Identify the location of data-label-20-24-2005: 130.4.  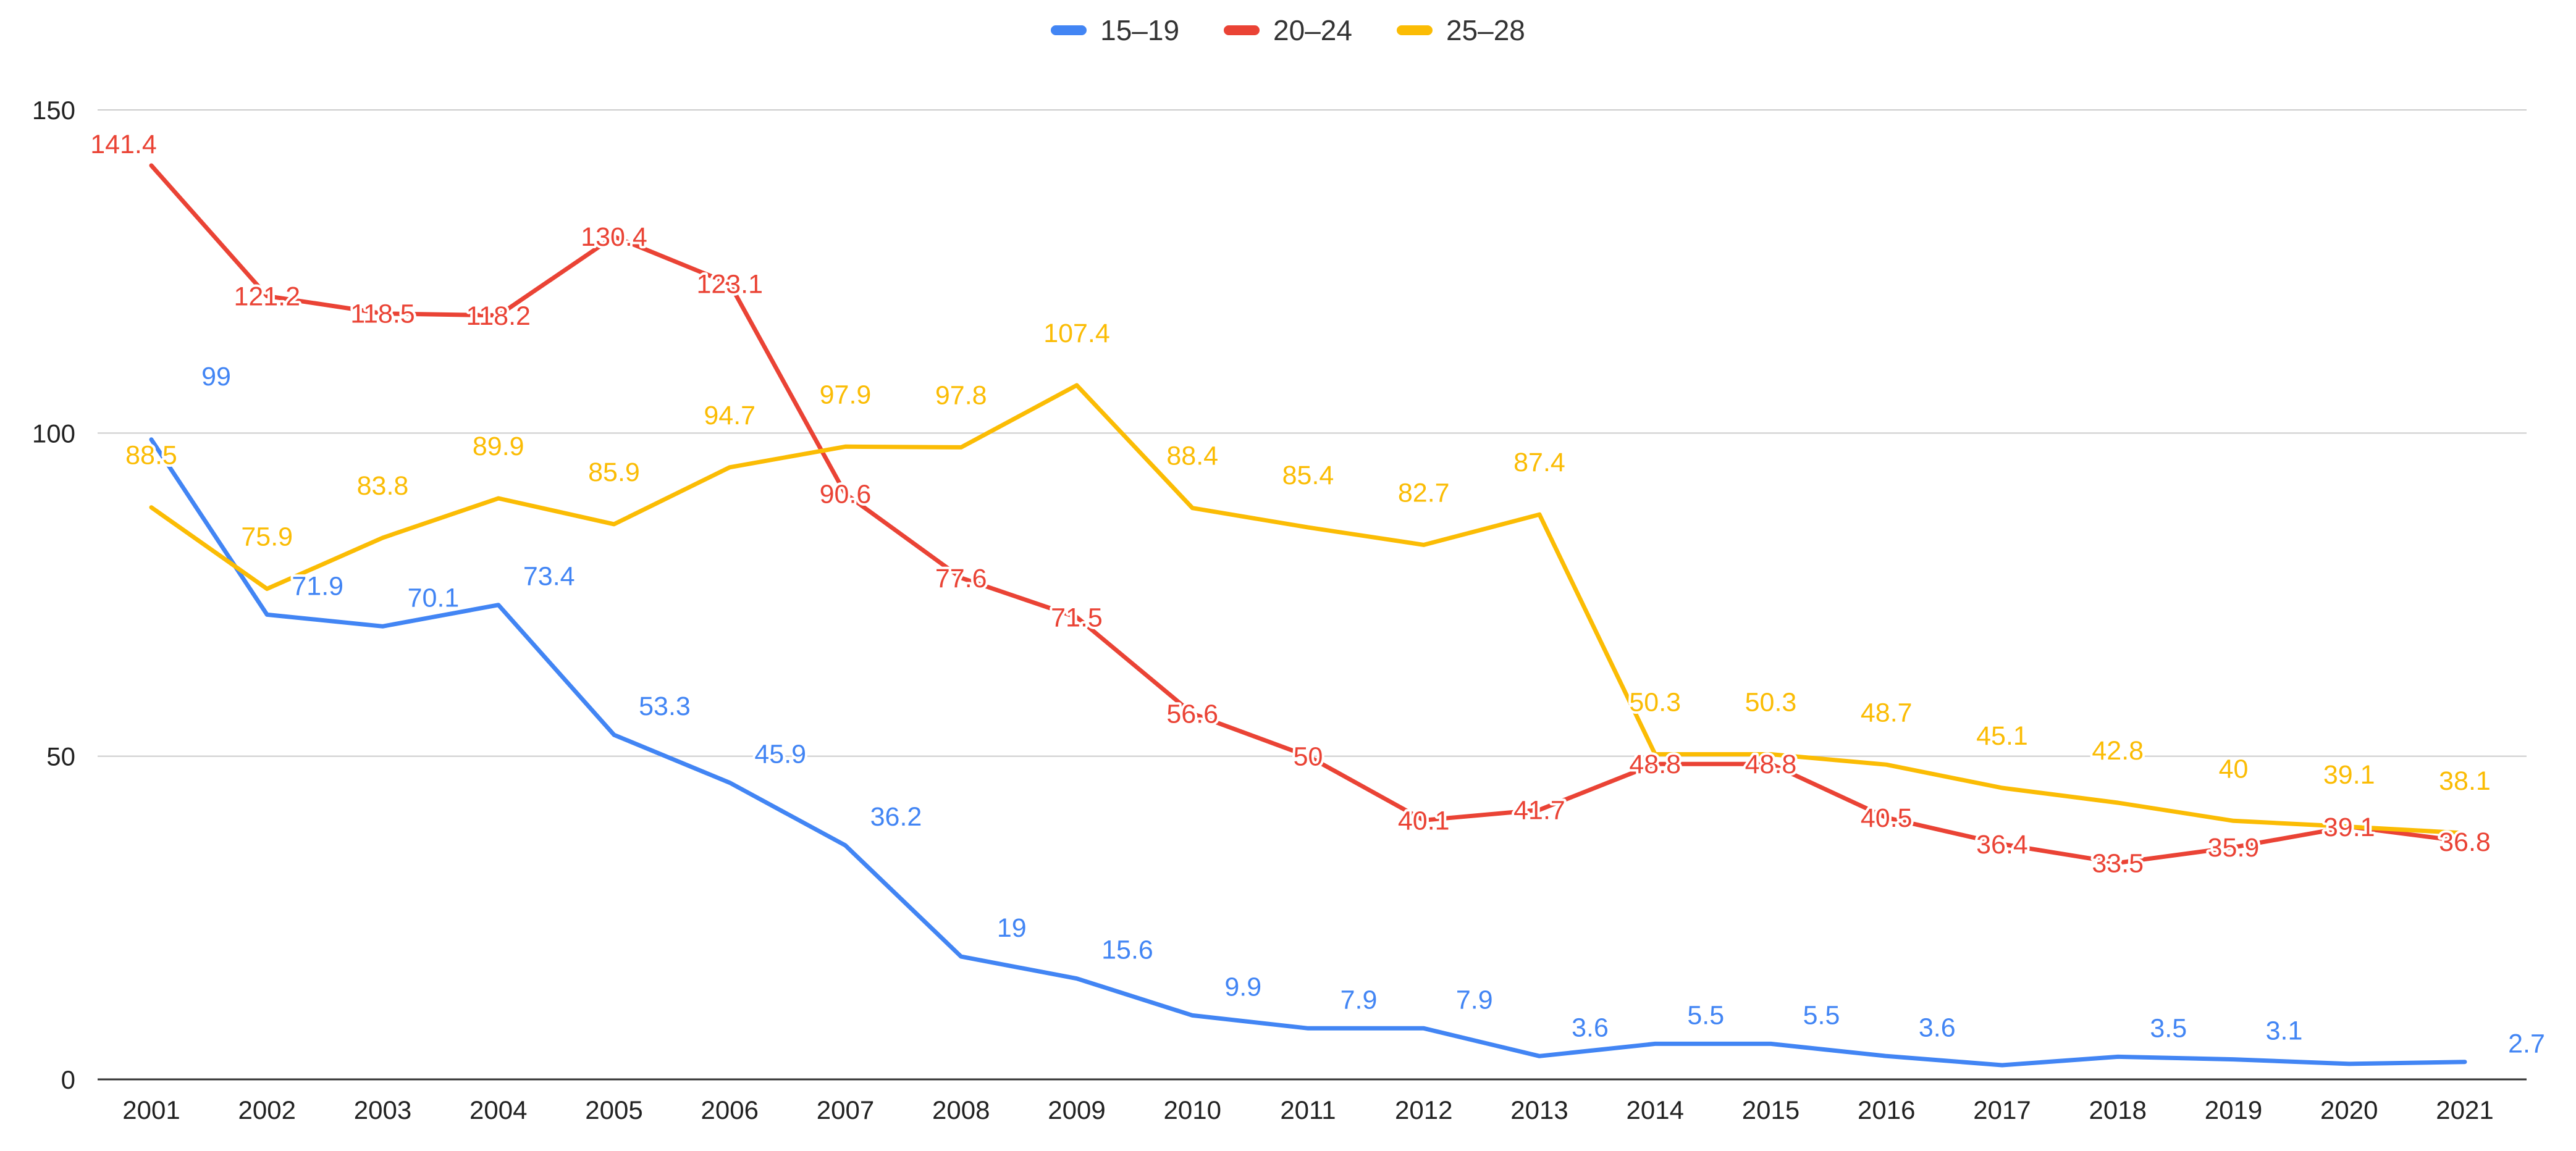
(614, 237).